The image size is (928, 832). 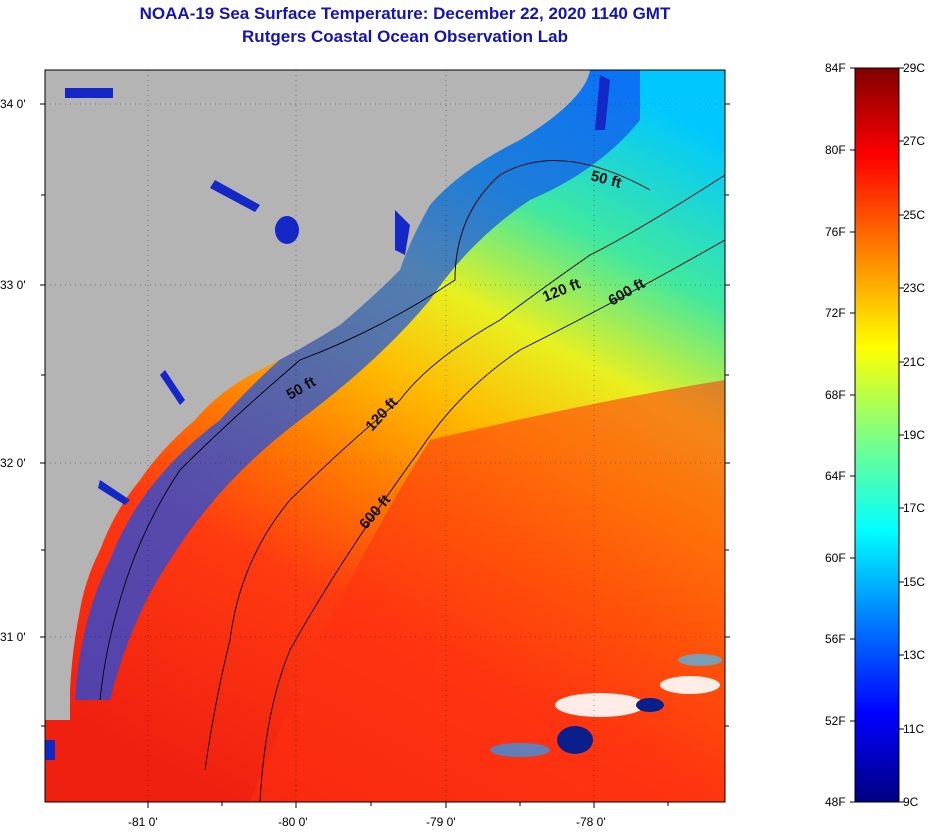 What do you see at coordinates (835, 721) in the screenshot?
I see `colorbar-f-label-52: 52F` at bounding box center [835, 721].